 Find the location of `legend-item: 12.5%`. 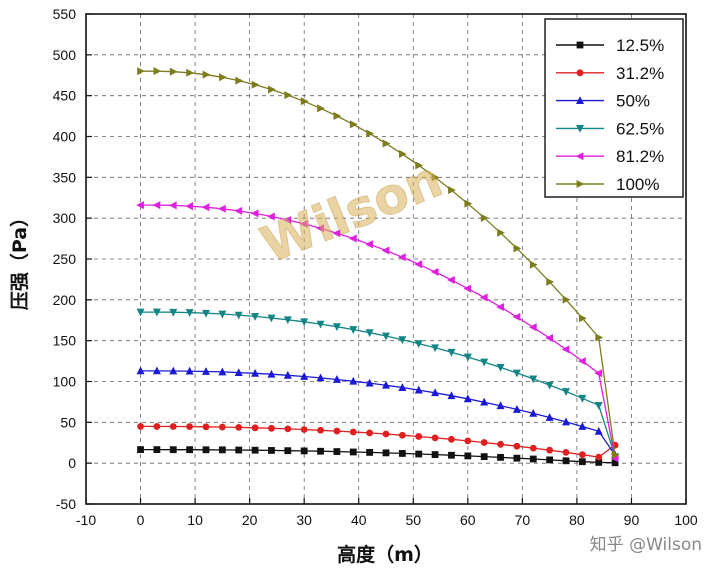

legend-item: 12.5% is located at coordinates (610, 45).